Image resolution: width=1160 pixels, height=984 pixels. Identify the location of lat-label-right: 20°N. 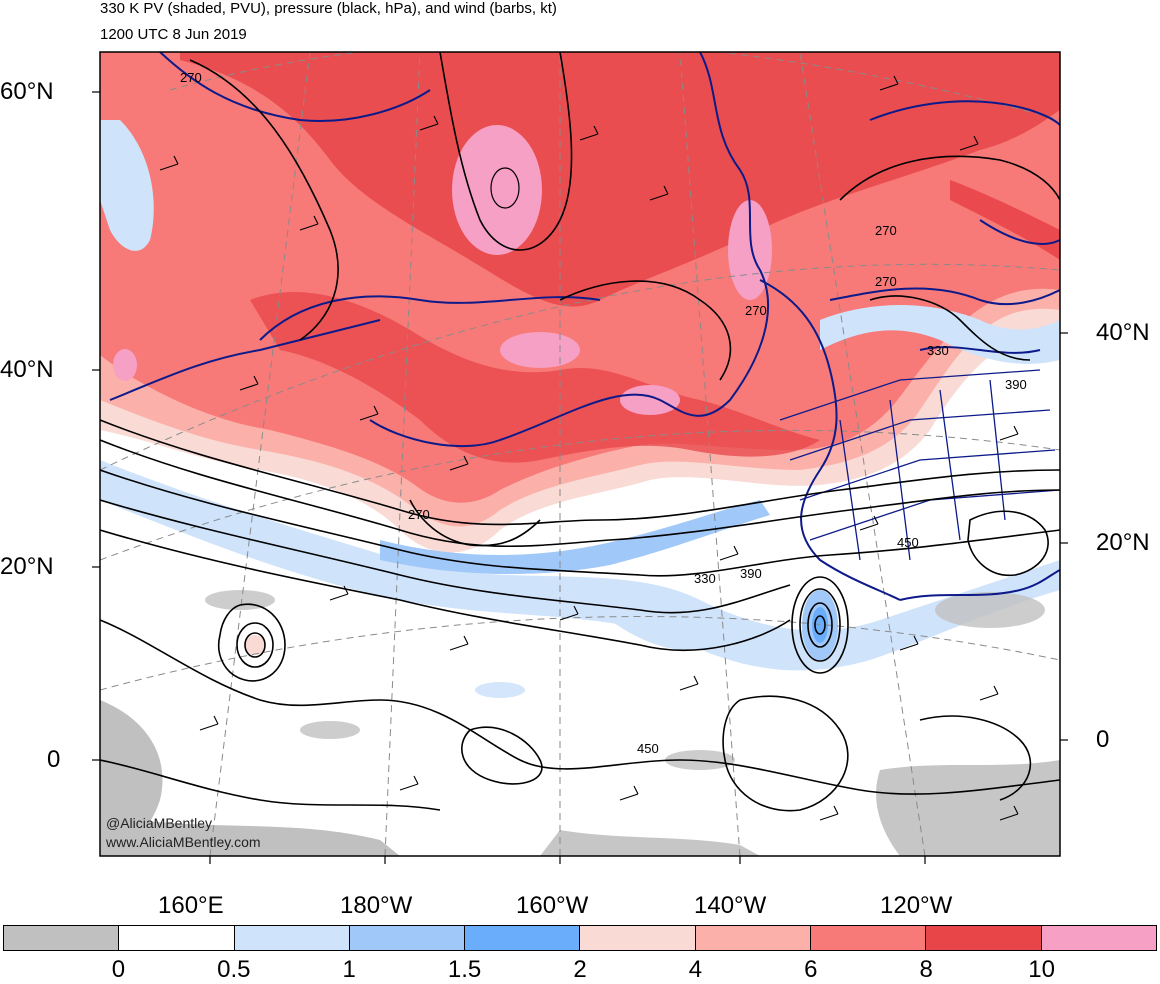
(1123, 542).